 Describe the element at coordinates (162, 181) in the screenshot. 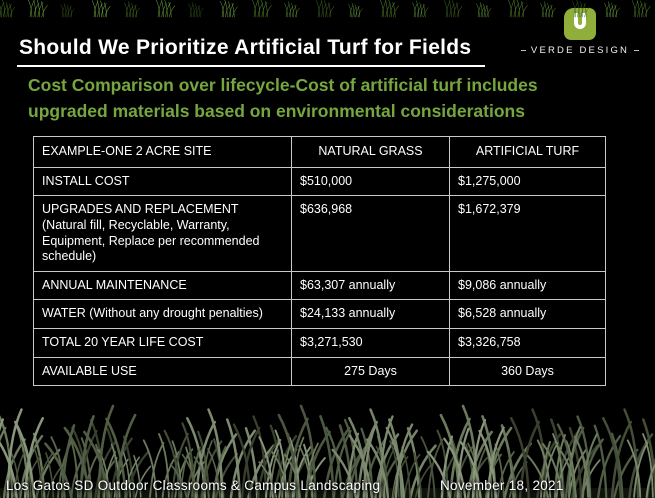

I see `row-label: INSTALL COST` at that location.